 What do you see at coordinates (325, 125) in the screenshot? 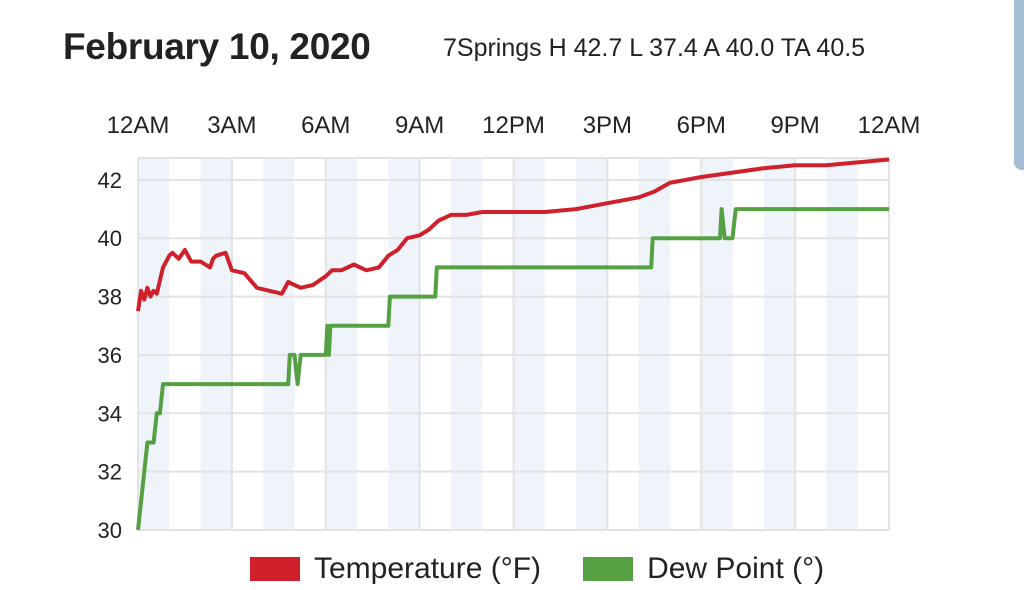
I see `x-tick-label: 6AM` at bounding box center [325, 125].